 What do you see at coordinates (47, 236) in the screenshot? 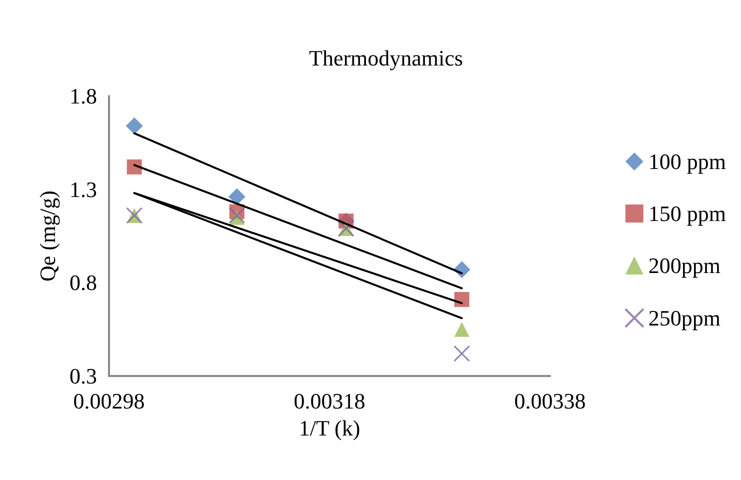
I see `y-axis-title: Qe (mg/g)` at bounding box center [47, 236].